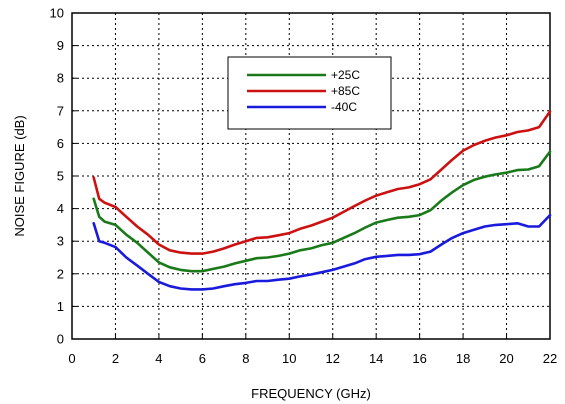  I want to click on x-tick-label: 22, so click(550, 358).